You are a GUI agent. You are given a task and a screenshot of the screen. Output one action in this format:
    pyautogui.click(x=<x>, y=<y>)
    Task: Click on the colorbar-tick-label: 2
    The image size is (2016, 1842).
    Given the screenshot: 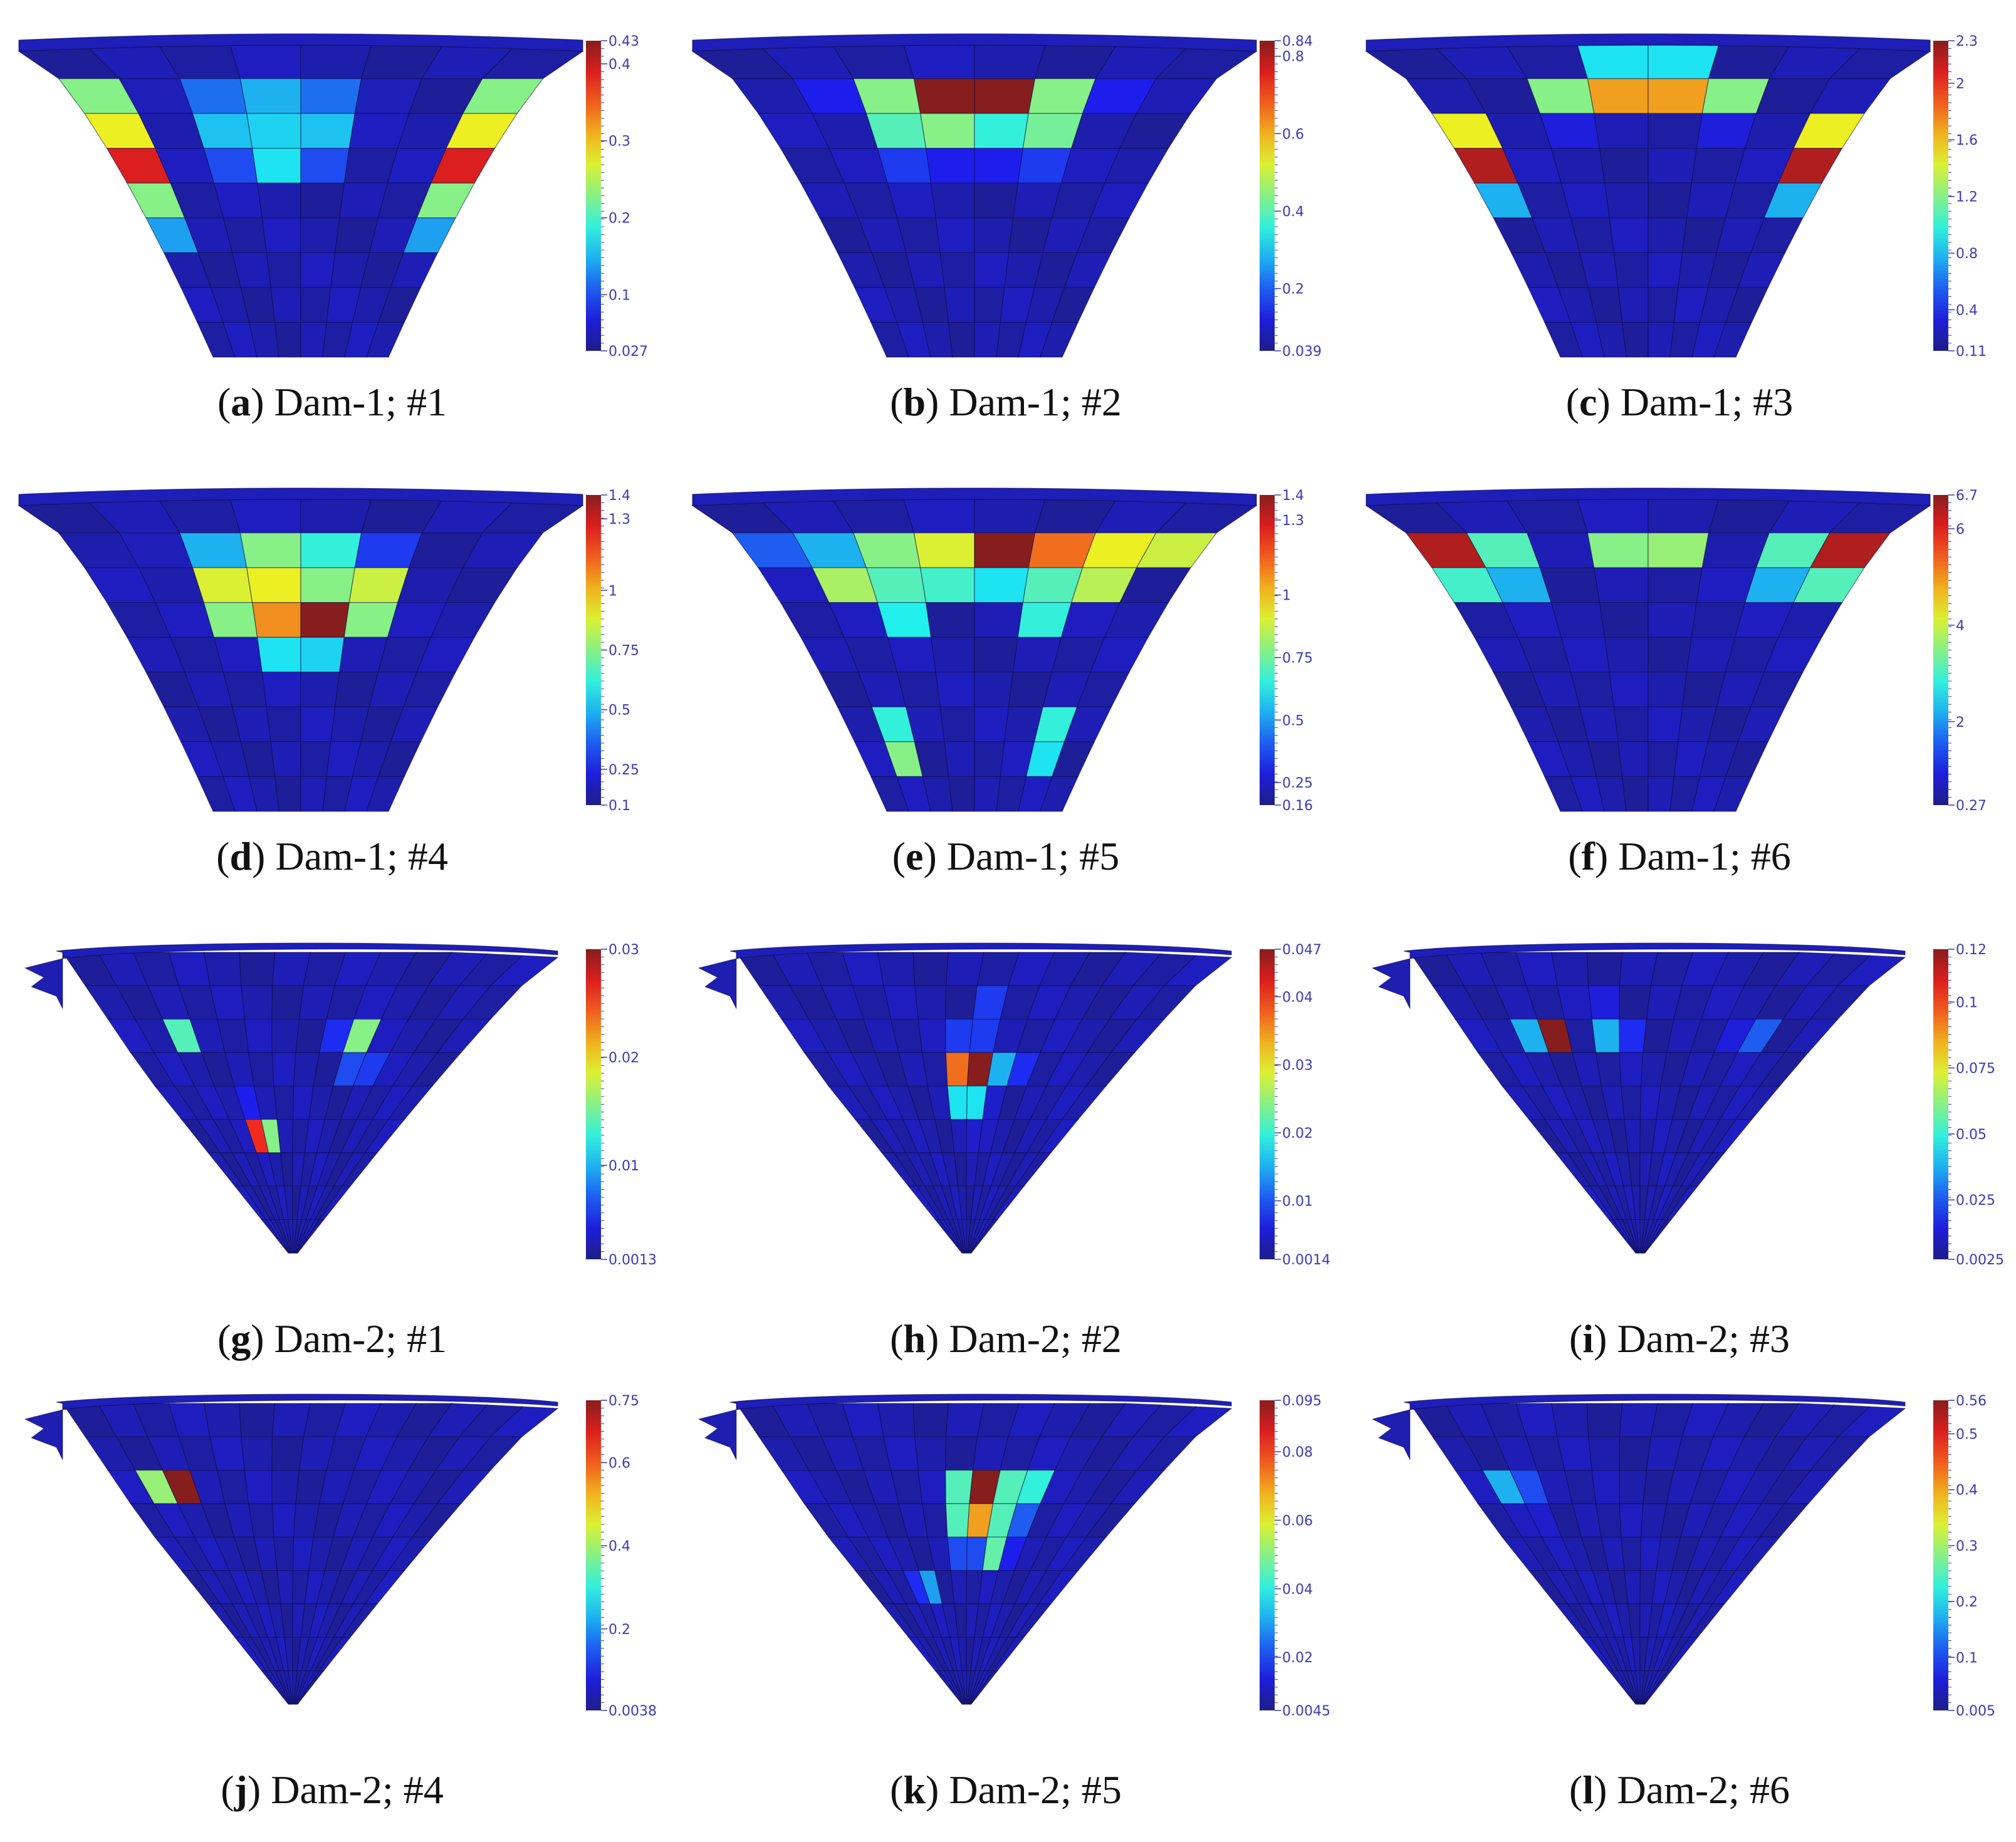 What is the action you would take?
    pyautogui.click(x=1960, y=84)
    